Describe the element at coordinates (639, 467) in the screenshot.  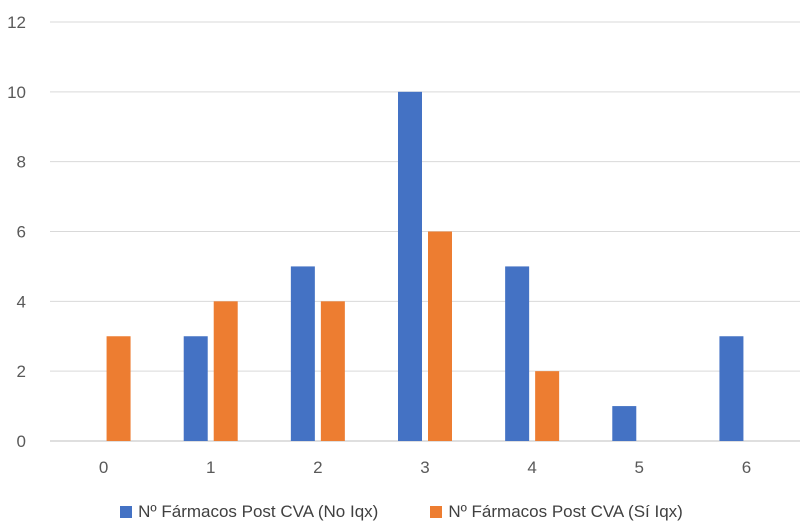
I see `x-tick-label: 5` at that location.